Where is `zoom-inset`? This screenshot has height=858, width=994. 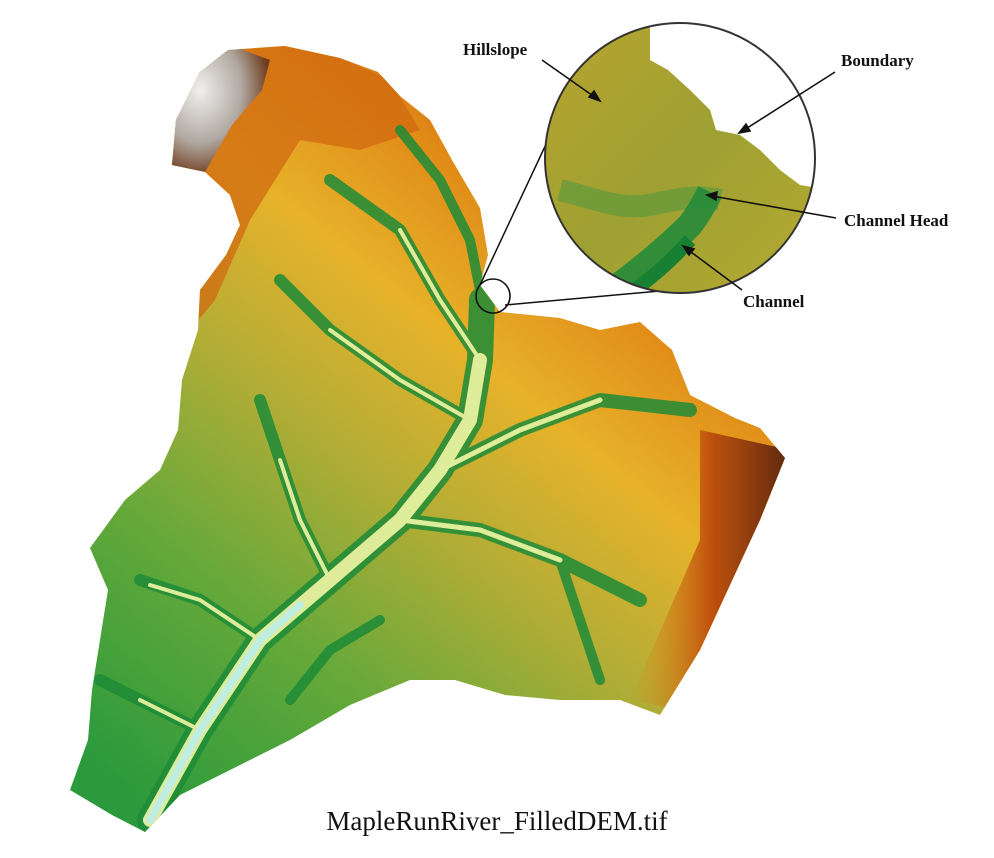 zoom-inset is located at coordinates (680, 158).